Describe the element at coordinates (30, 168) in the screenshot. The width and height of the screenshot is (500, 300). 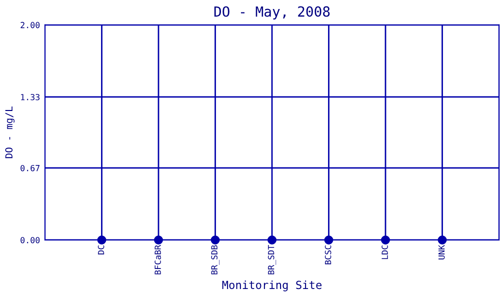
I see `y-tick-label: 0.67` at that location.